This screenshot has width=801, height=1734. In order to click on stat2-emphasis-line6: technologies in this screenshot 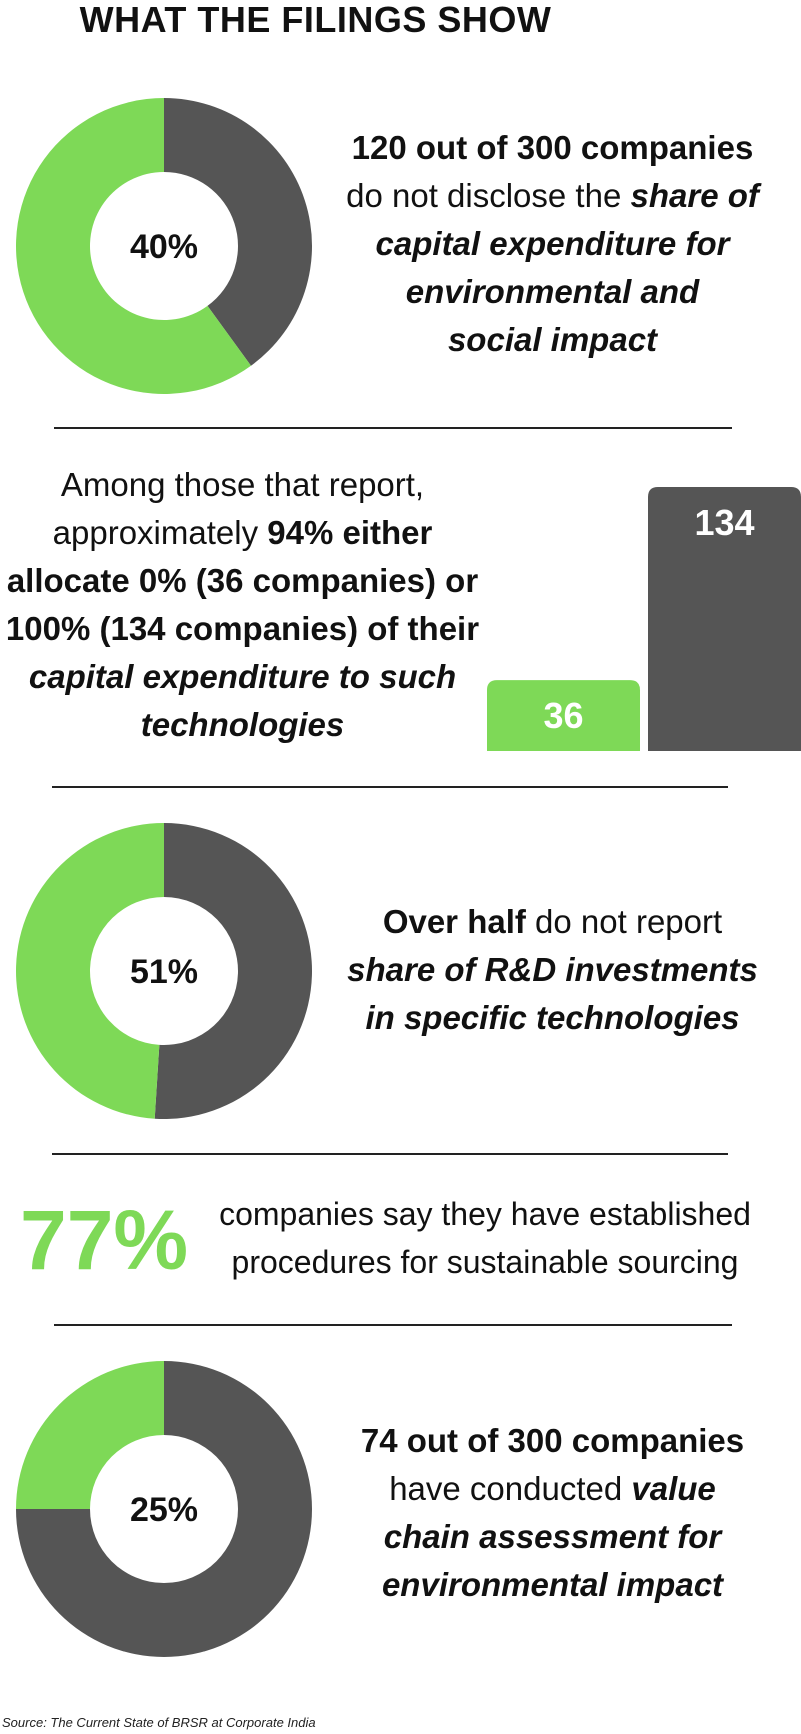, I will do `click(242, 724)`.